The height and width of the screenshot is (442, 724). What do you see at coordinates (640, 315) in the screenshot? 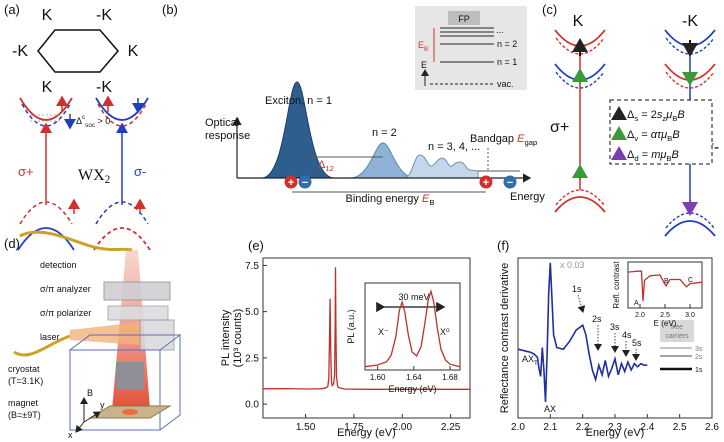
I see `x-tick-label: 2.0` at bounding box center [640, 315].